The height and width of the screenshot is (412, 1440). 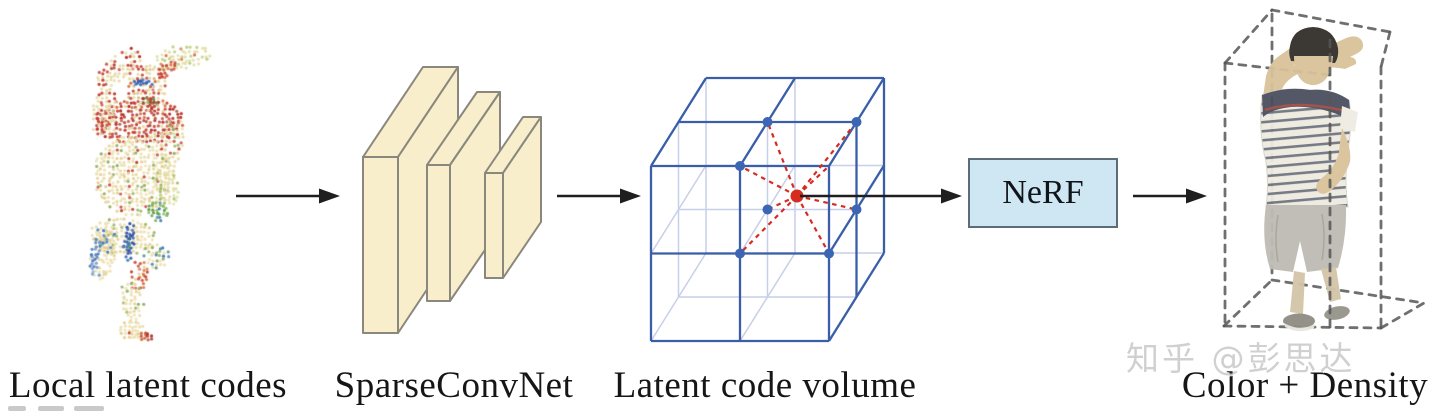 What do you see at coordinates (797, 196) in the screenshot?
I see `query-point-dot` at bounding box center [797, 196].